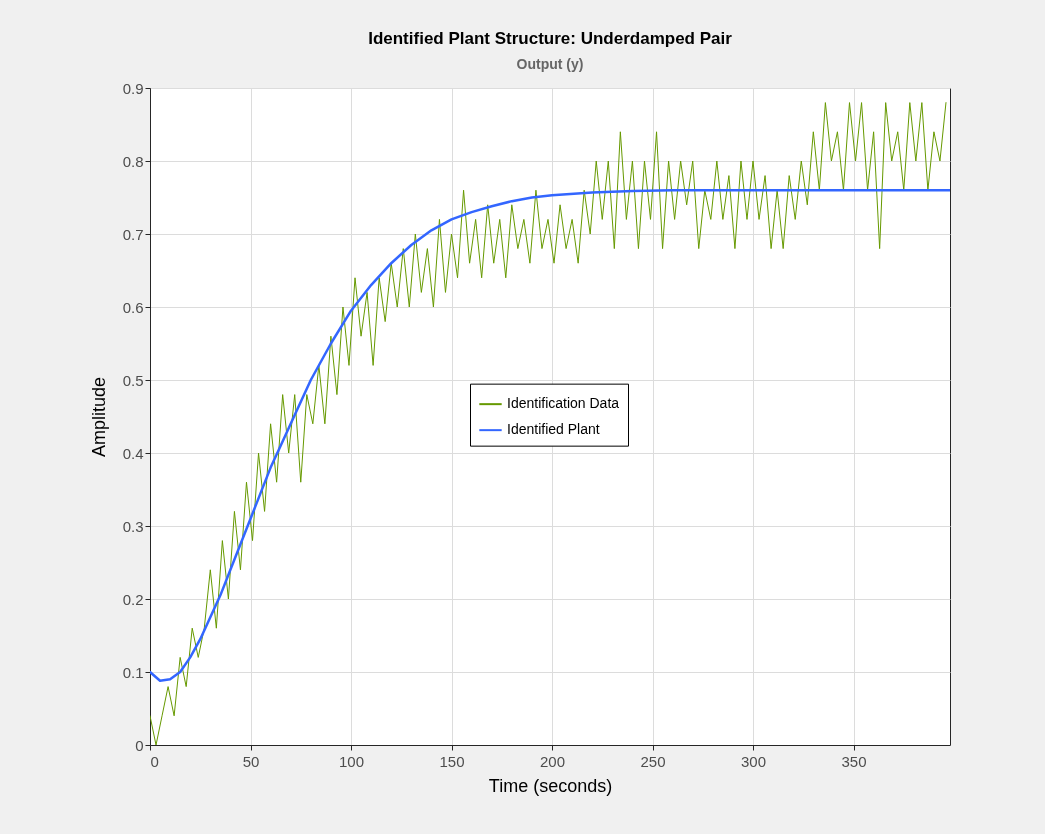 Image resolution: width=1045 pixels, height=834 pixels. I want to click on x-tick-label: 350, so click(854, 761).